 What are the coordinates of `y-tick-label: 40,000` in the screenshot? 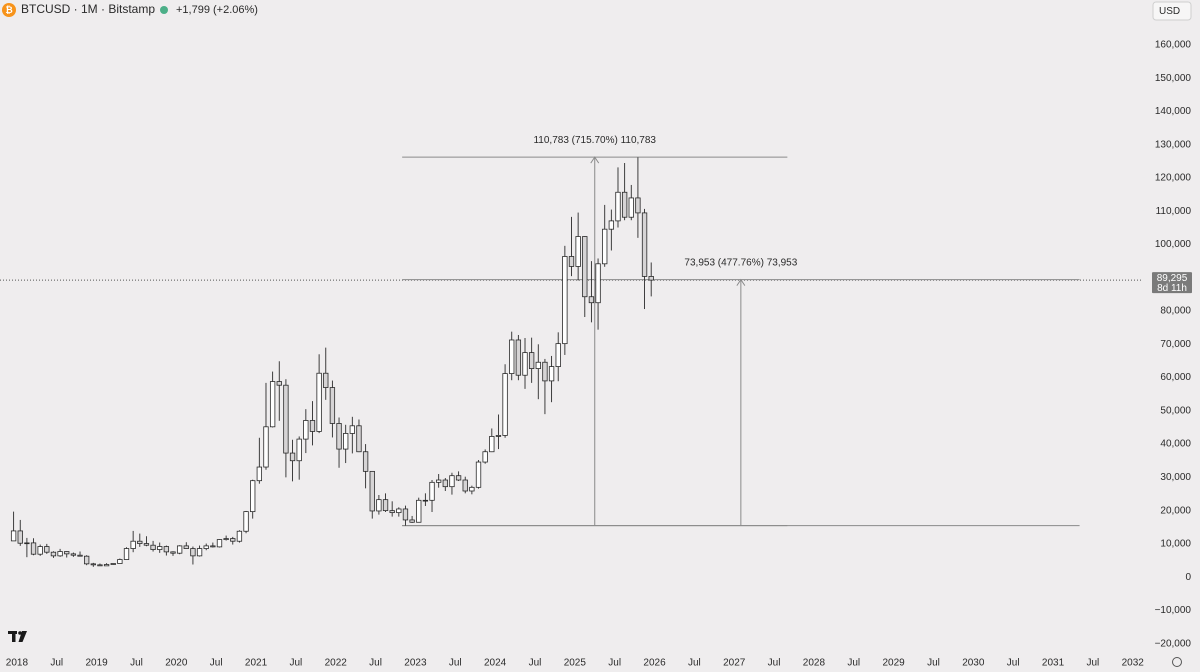 It's located at (1175, 444).